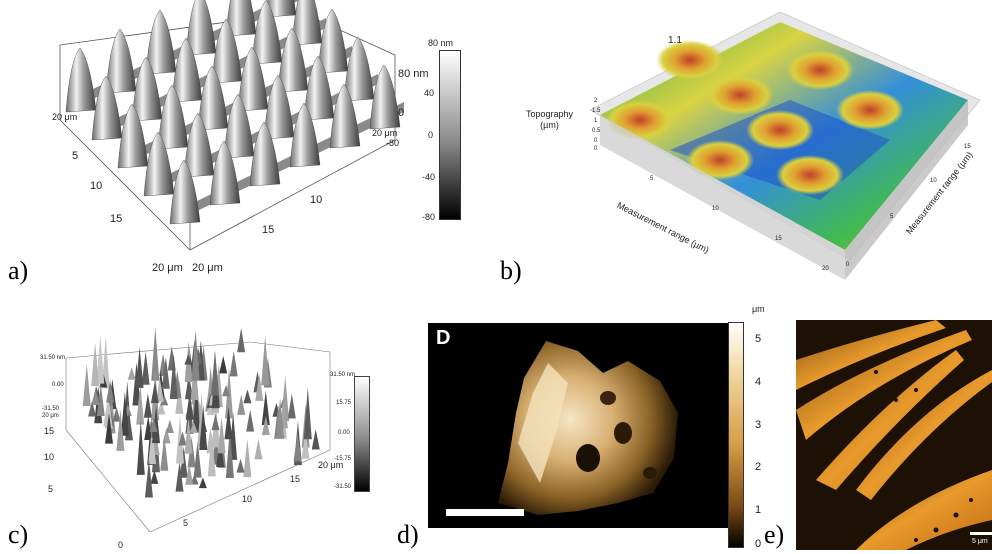 Image resolution: width=992 pixels, height=554 pixels. I want to click on panel-label-d: d), so click(408, 534).